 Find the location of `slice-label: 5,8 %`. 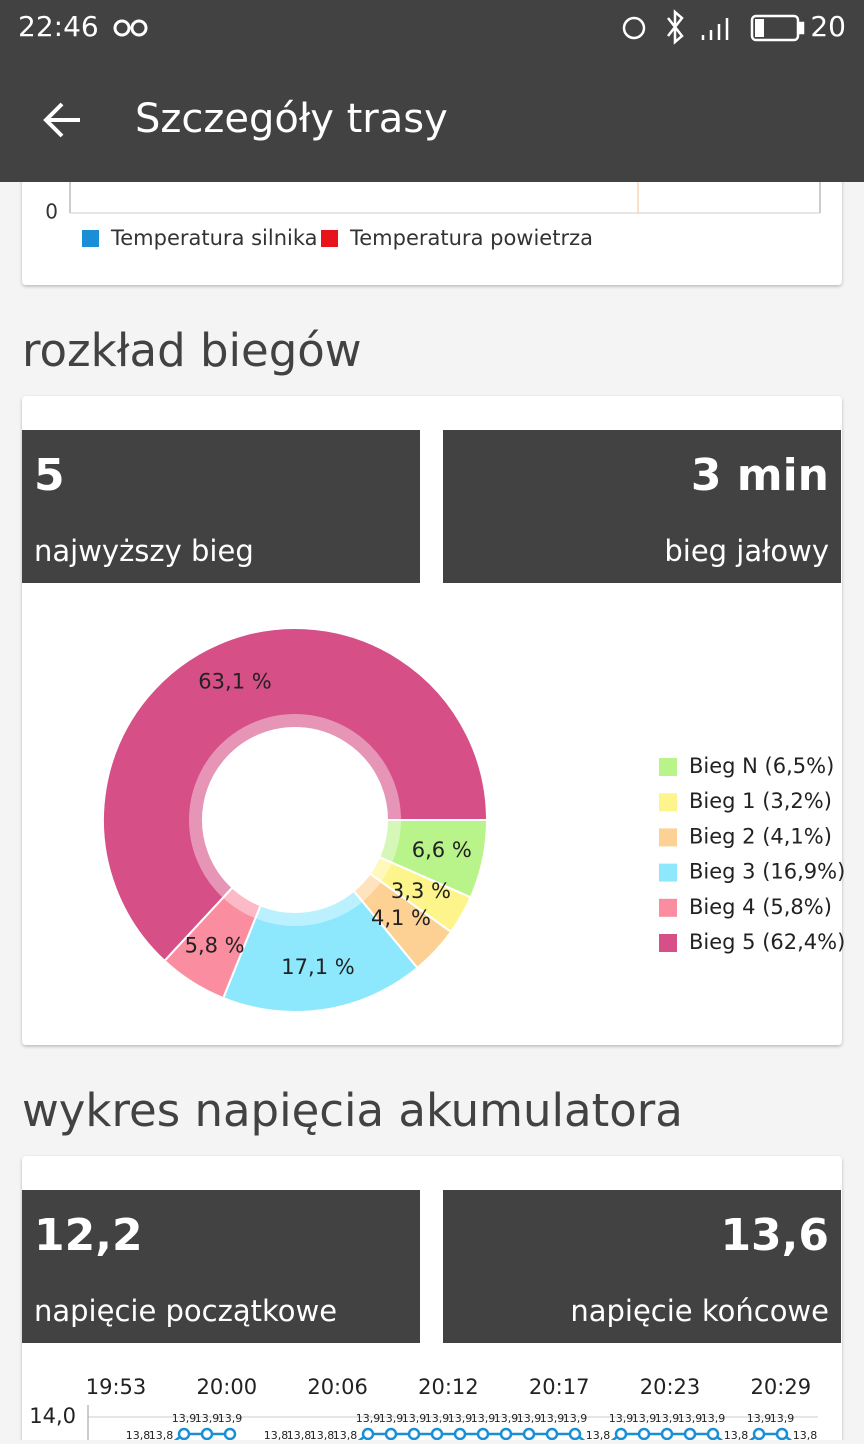

slice-label: 5,8 % is located at coordinates (215, 946).